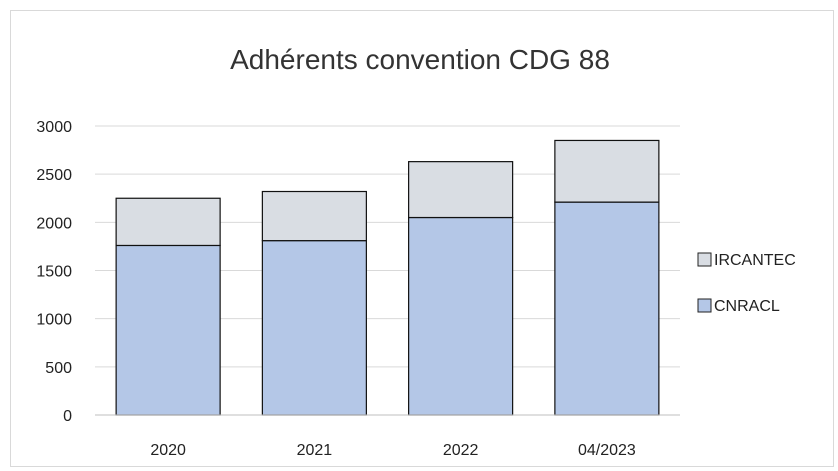  I want to click on legend-label-cnracl: CNRACL, so click(747, 306).